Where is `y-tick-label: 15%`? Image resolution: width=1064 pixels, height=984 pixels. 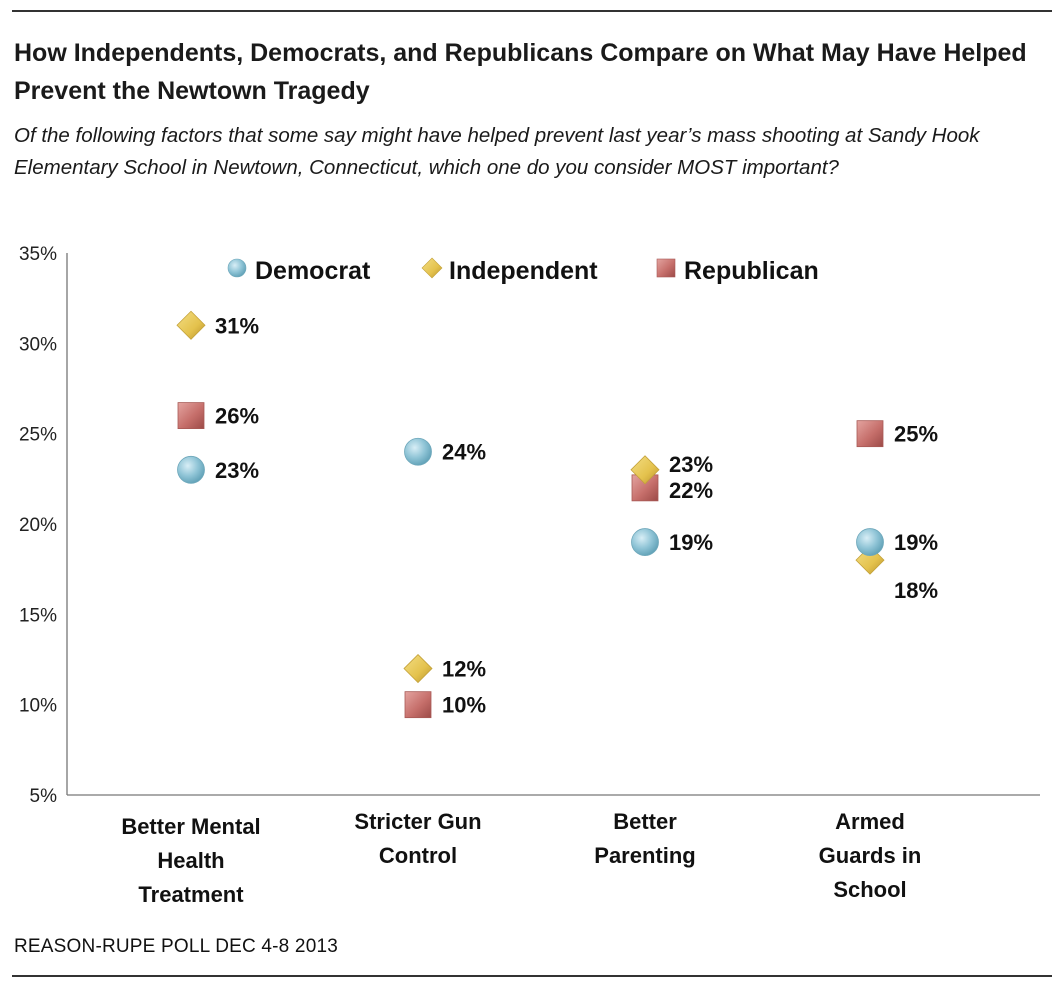
y-tick-label: 15% is located at coordinates (38, 615).